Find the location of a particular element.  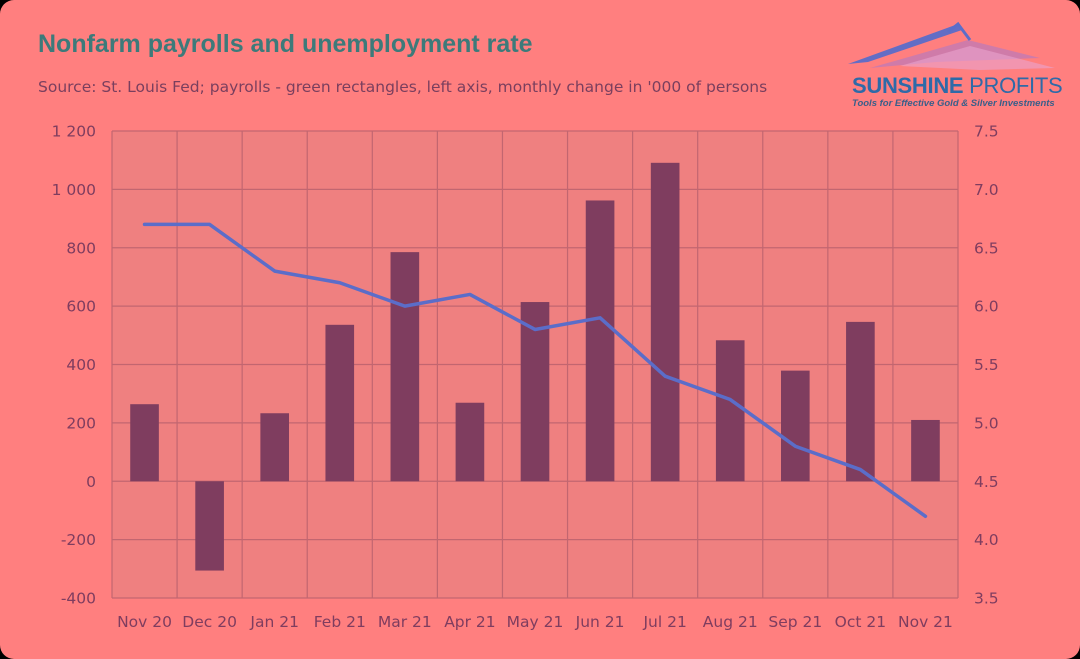

logo-name: SUNSHINE PROFITS is located at coordinates (957, 86).